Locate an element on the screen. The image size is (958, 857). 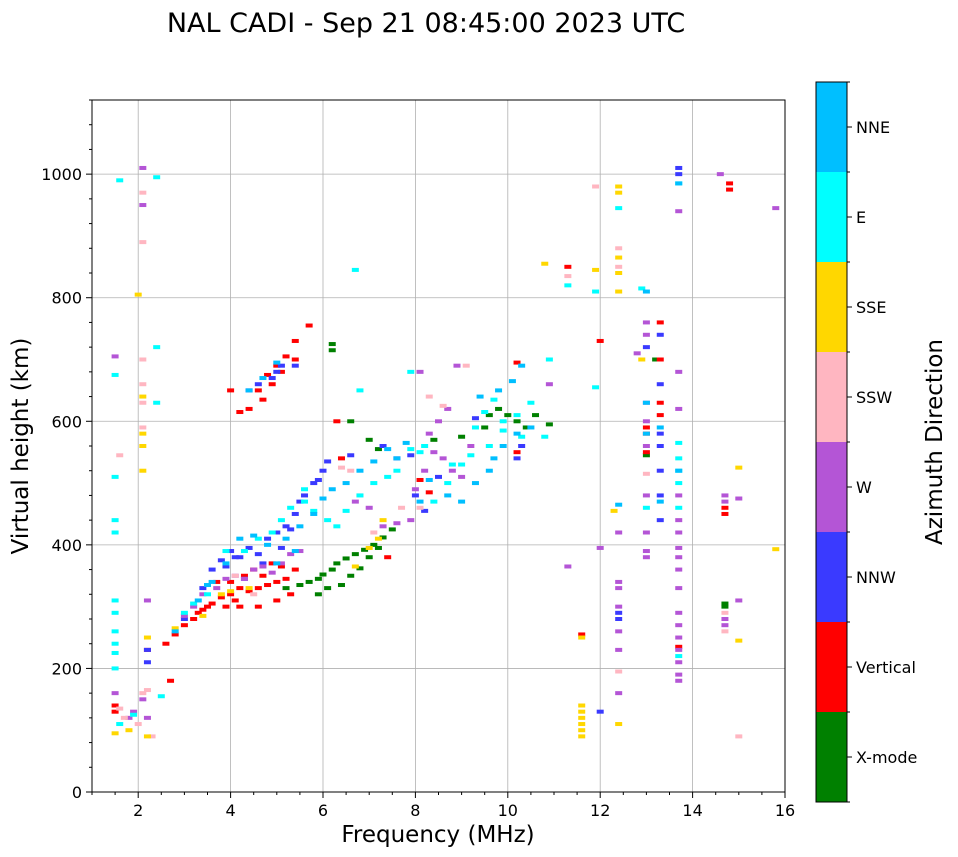
colorbar-swatch-nne is located at coordinates (831, 127).